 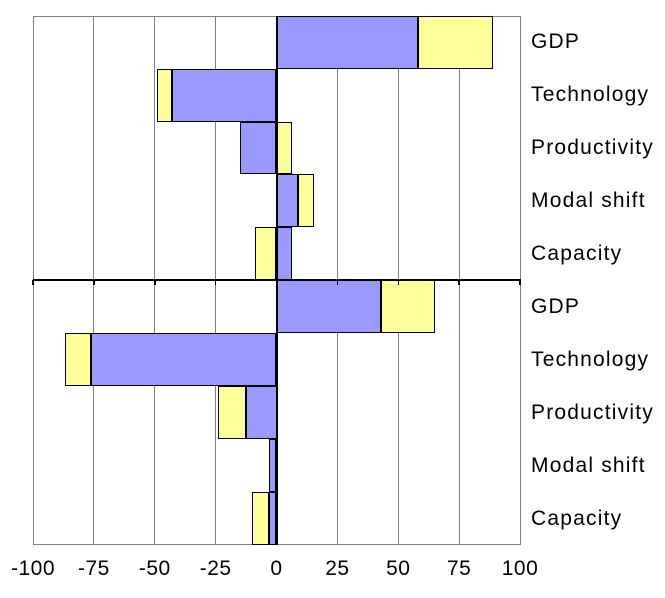 I want to click on x-tick-label: -25, so click(x=215, y=568).